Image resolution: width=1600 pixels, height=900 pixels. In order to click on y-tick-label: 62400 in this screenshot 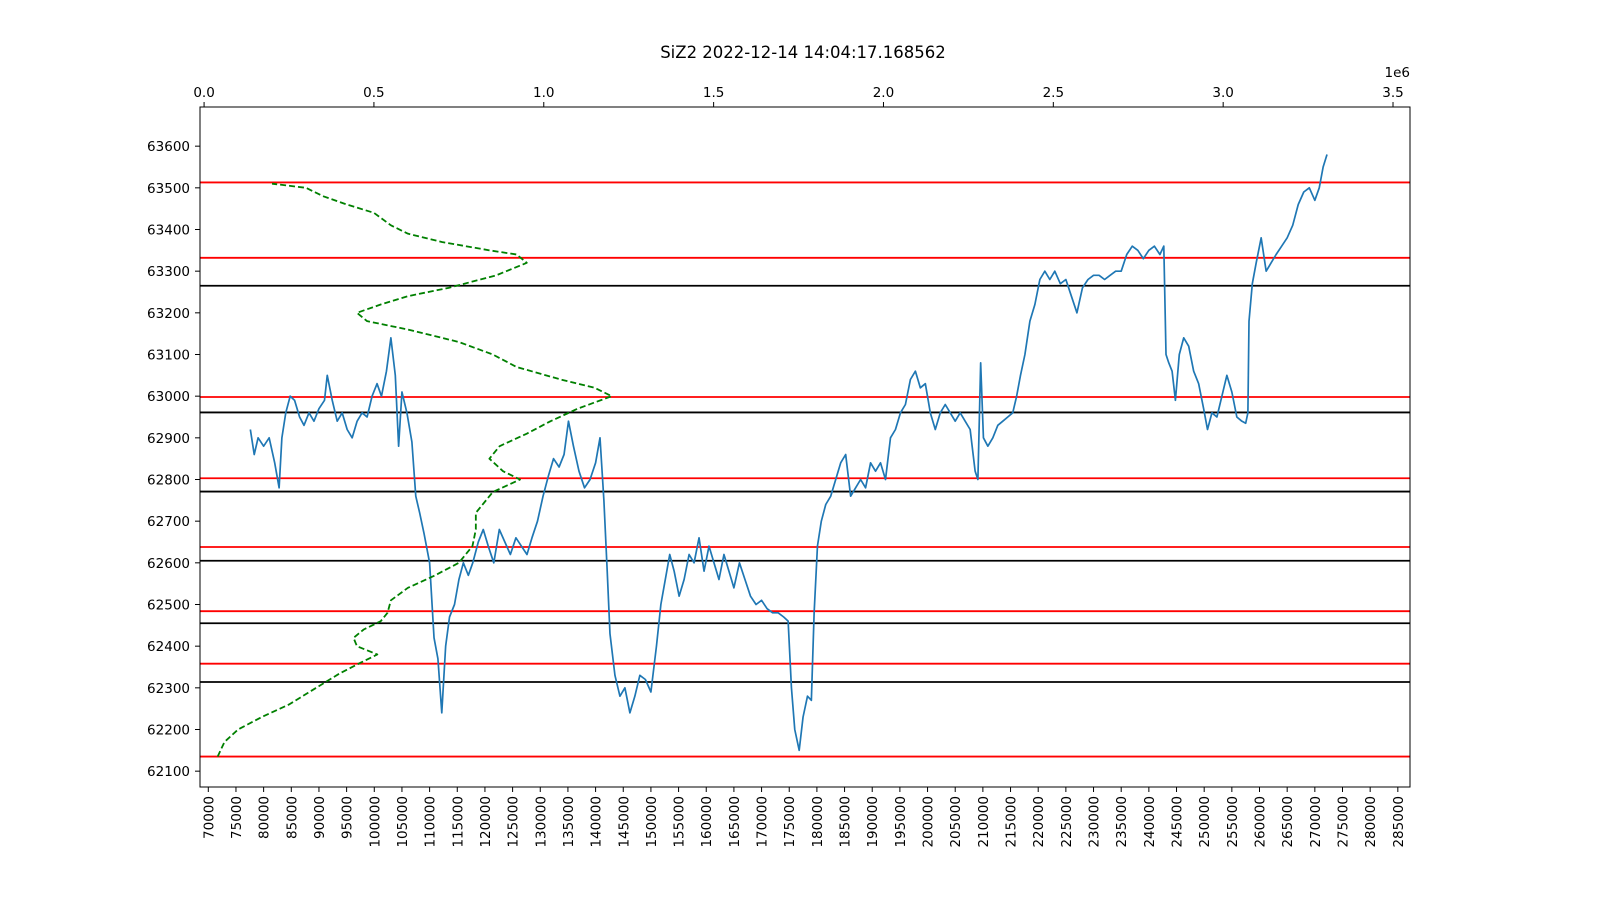, I will do `click(168, 647)`.